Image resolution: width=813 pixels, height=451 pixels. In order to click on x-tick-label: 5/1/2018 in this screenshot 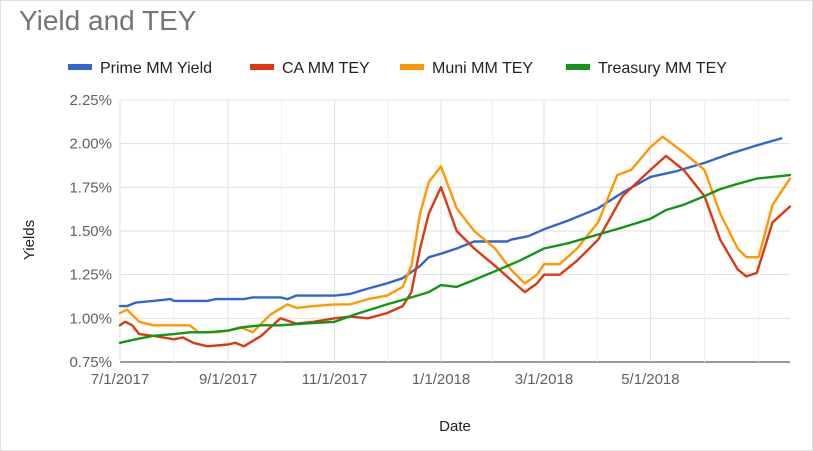, I will do `click(650, 379)`.